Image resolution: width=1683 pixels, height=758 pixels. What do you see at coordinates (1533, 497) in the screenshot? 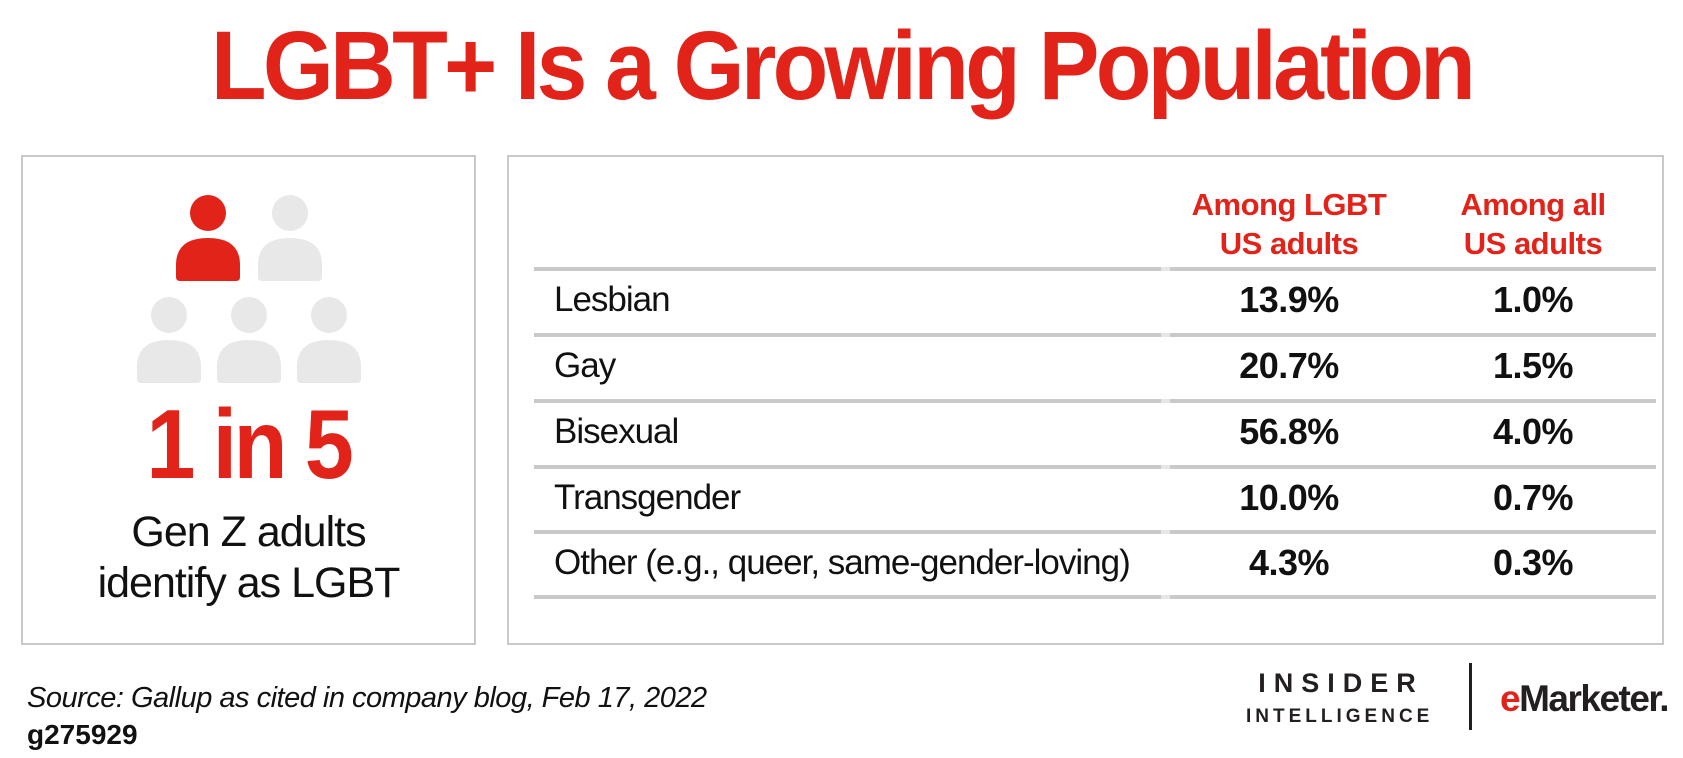
I see `row-value-among-all: 0.7%` at bounding box center [1533, 497].